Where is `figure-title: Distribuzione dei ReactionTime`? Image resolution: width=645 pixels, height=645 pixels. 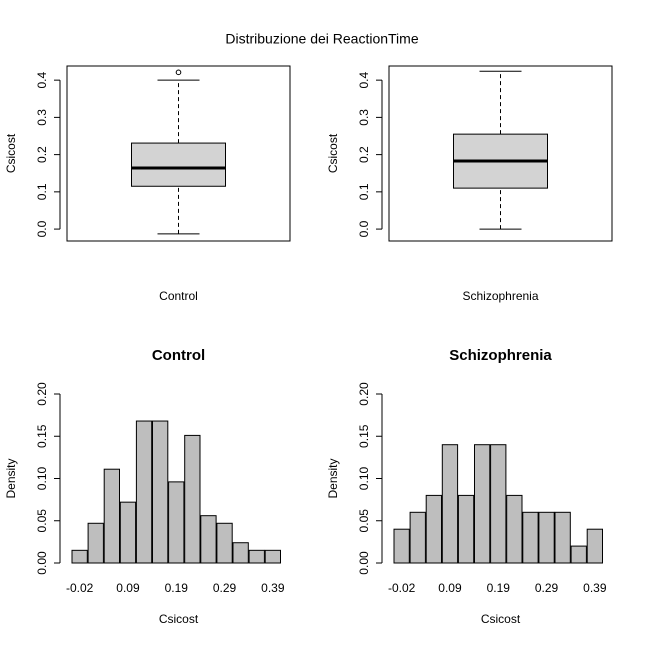
figure-title: Distribuzione dei ReactionTime is located at coordinates (321, 39).